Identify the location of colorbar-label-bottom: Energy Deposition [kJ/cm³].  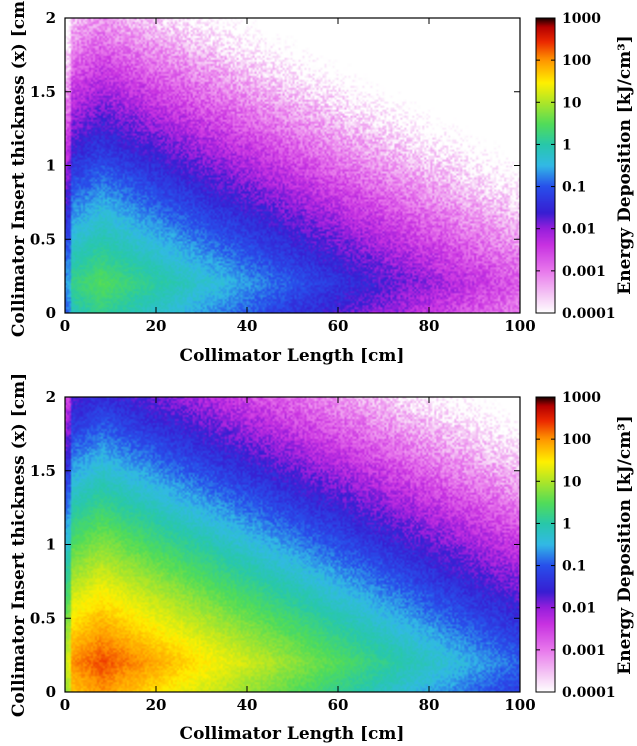
(625, 544).